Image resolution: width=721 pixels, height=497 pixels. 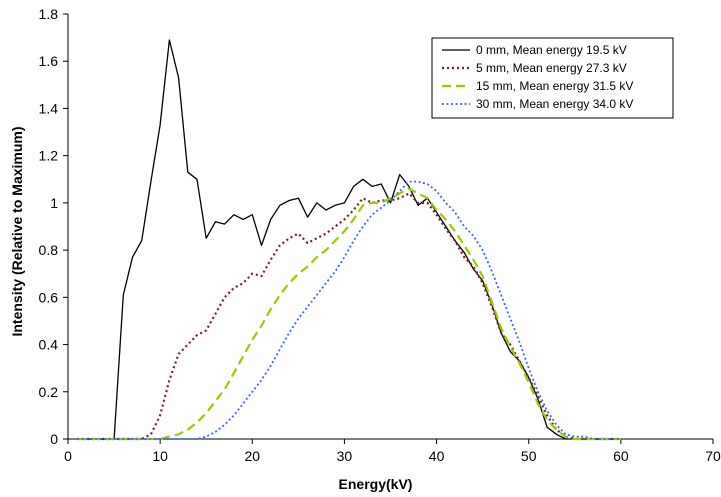 I want to click on legend-box, so click(x=552, y=78).